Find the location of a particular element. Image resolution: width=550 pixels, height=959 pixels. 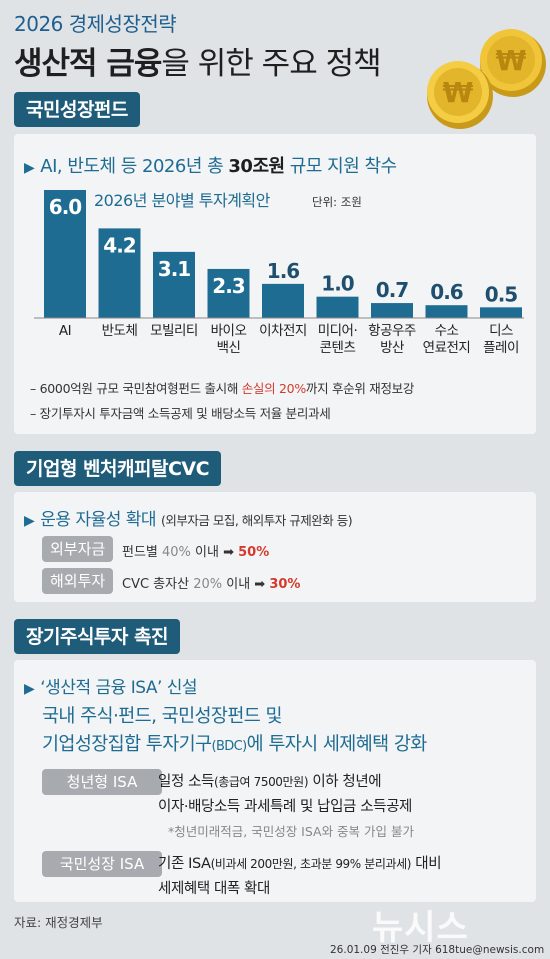

section3-line-2: 기업성장집합 투자기구(BDC)에 투자시 세제혜택 강화 is located at coordinates (234, 744).